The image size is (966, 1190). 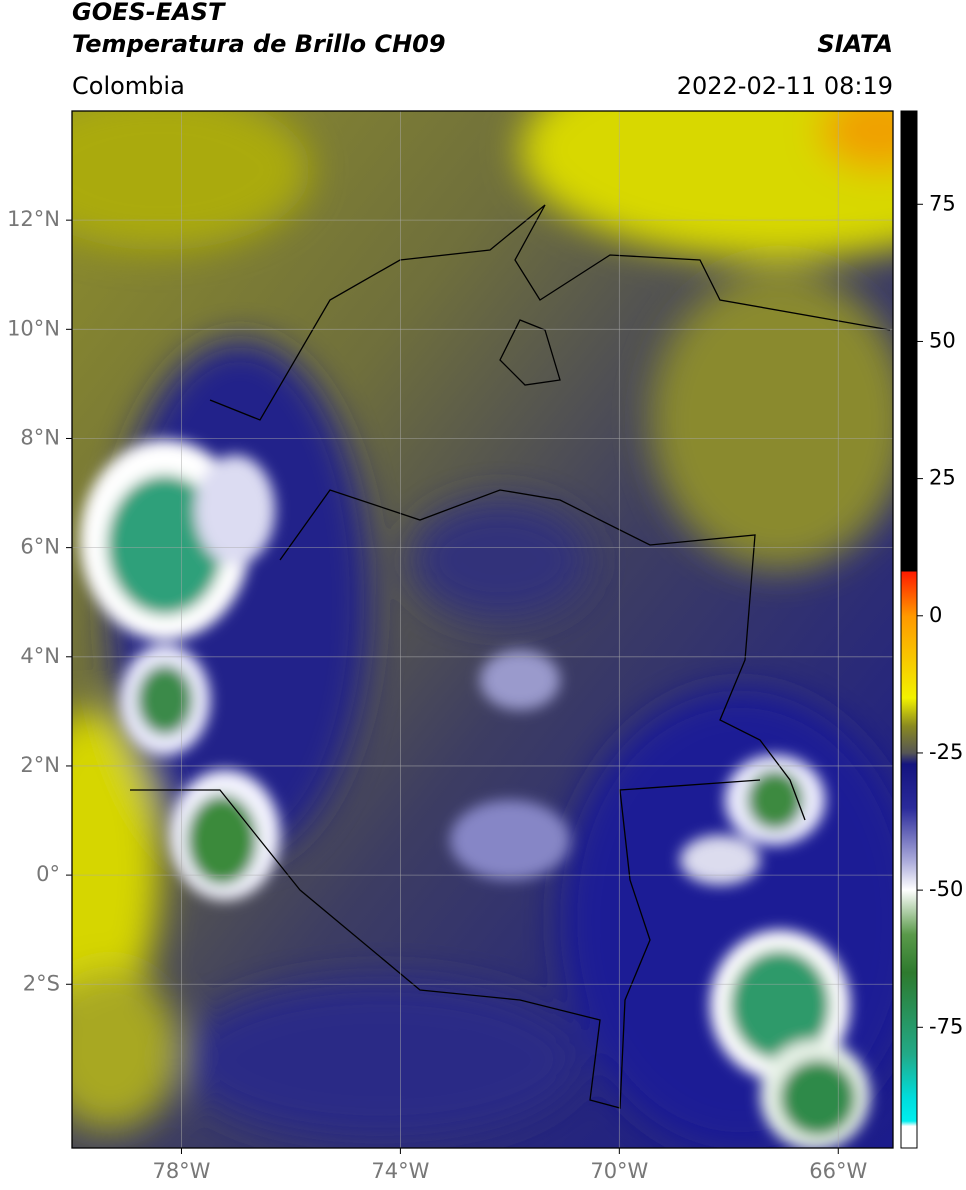 What do you see at coordinates (40, 656) in the screenshot?
I see `y-tick-label: 4°N` at bounding box center [40, 656].